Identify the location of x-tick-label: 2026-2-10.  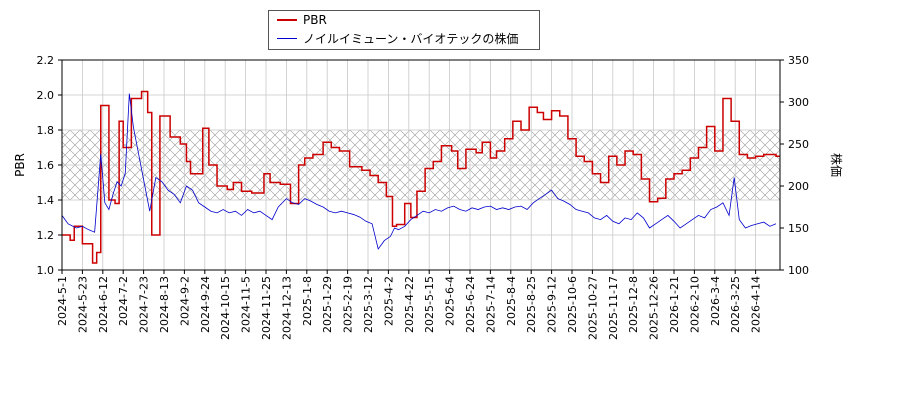
(694, 304).